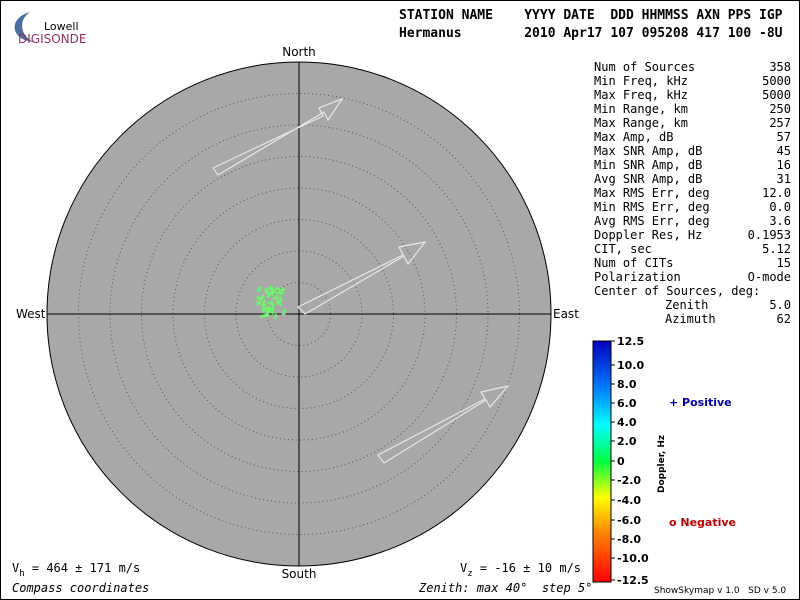  I want to click on center-label: Zenith, so click(686, 305).